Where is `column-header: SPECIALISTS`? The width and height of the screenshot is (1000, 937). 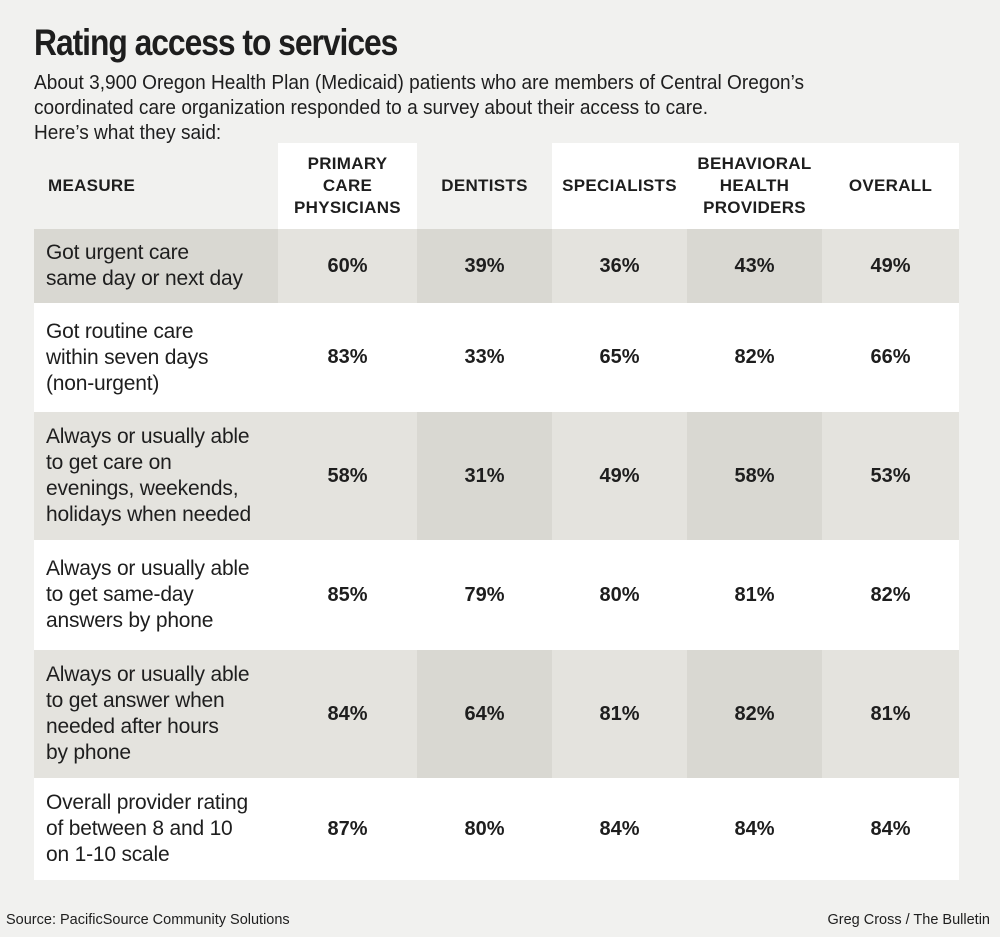 column-header: SPECIALISTS is located at coordinates (619, 186).